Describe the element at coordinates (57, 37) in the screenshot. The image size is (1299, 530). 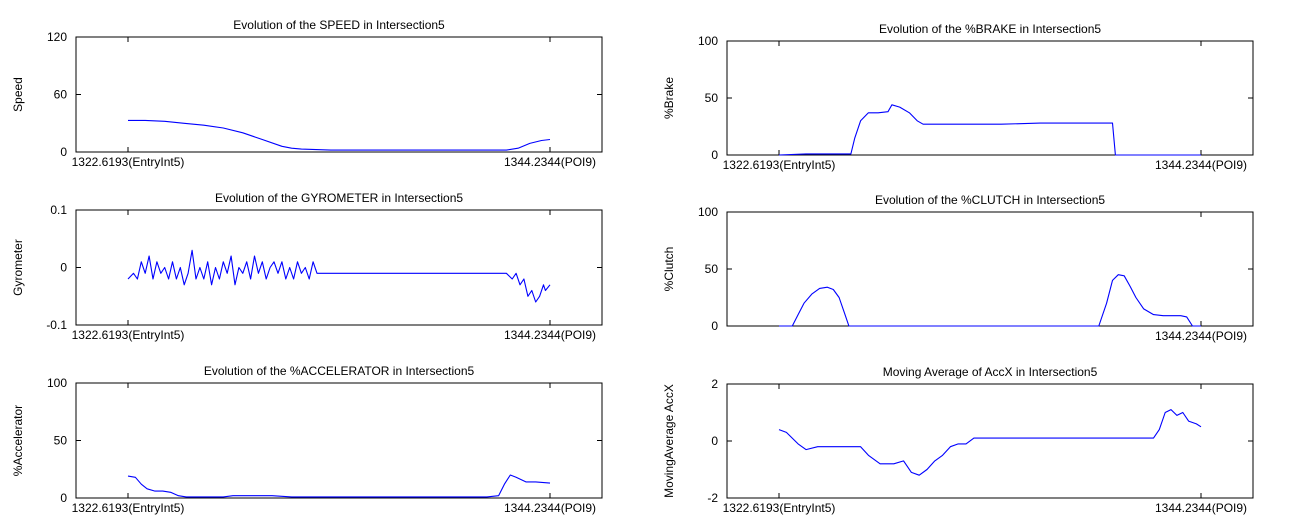
I see `y-tick-label: 120` at that location.